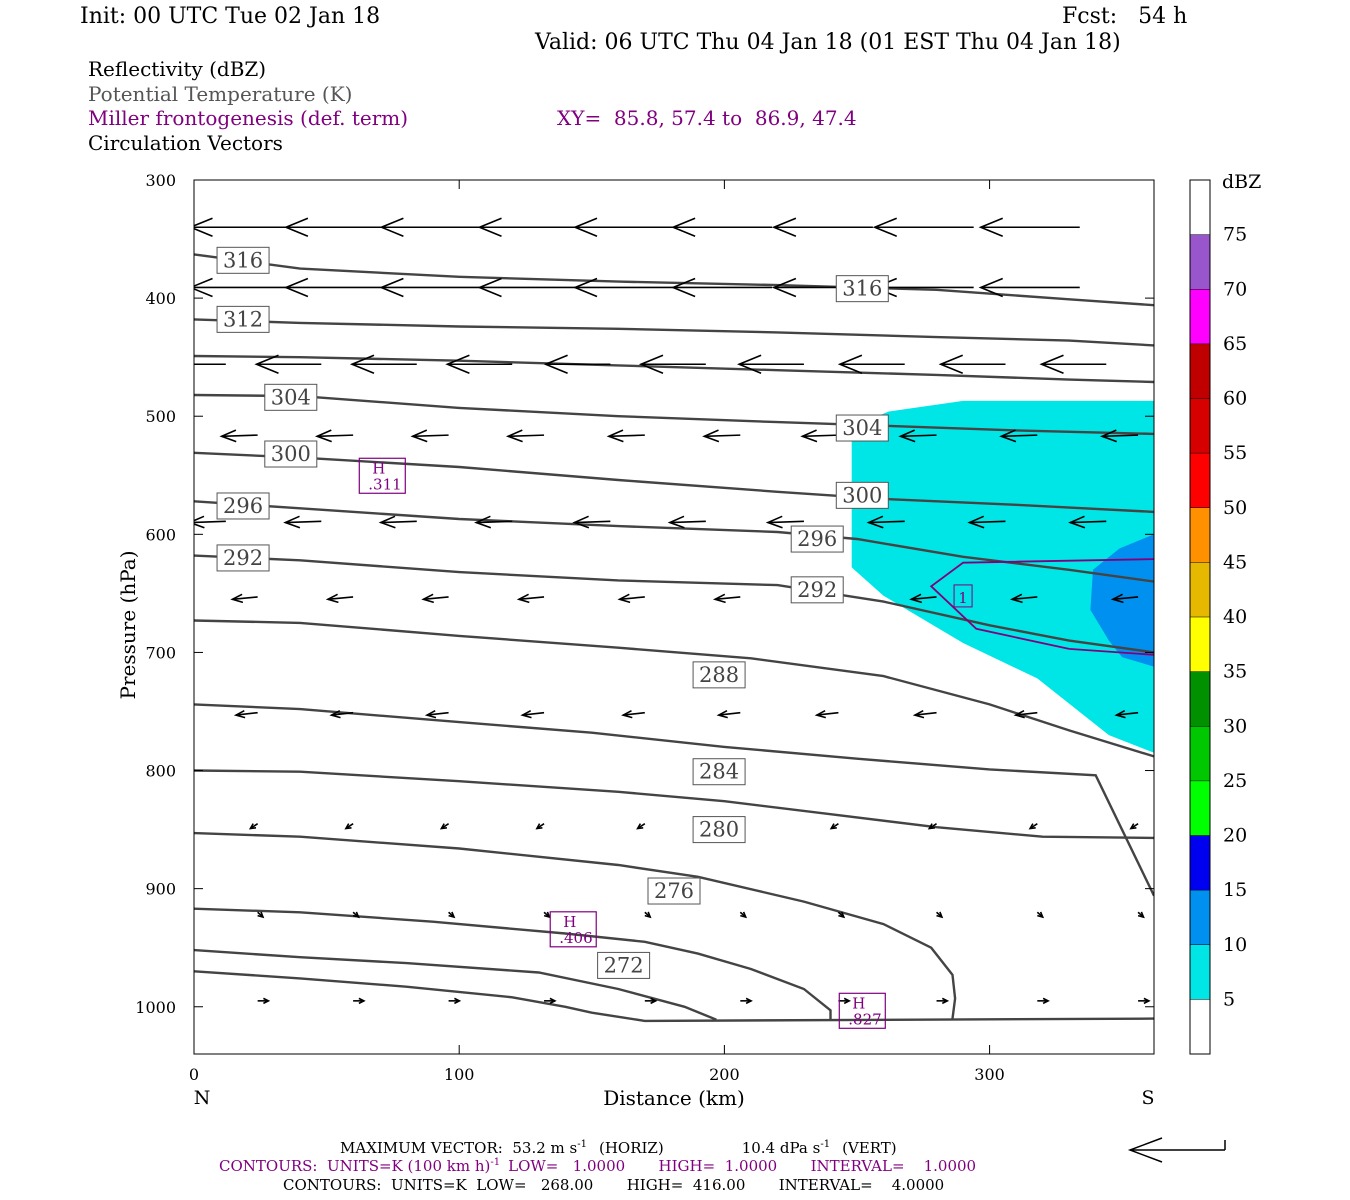 This screenshot has width=1350, height=1200. Describe the element at coordinates (573, 929) in the screenshot. I see `fronto-max-box` at that location.